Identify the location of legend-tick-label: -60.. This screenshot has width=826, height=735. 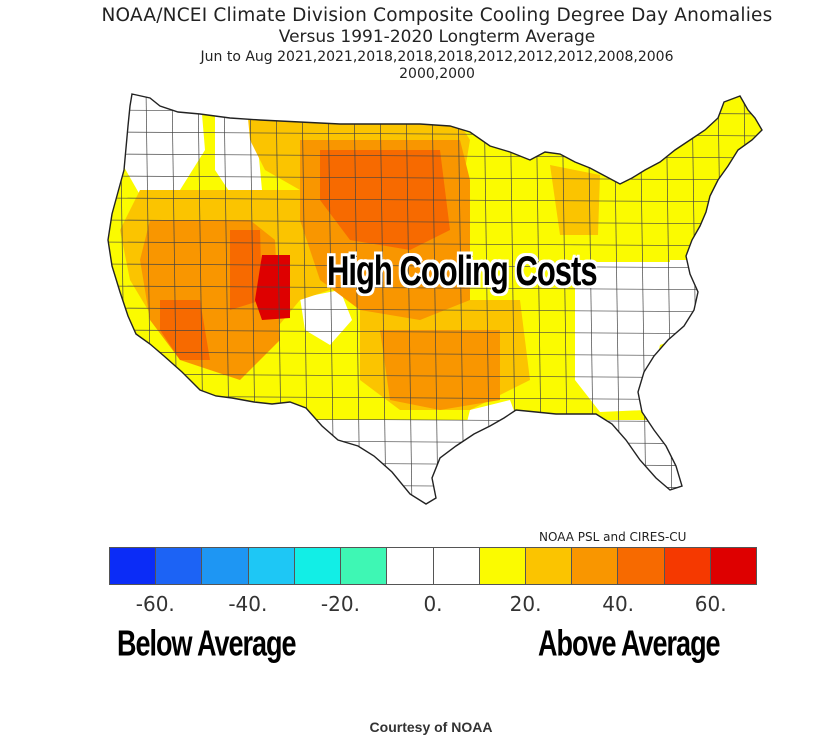
(155, 604).